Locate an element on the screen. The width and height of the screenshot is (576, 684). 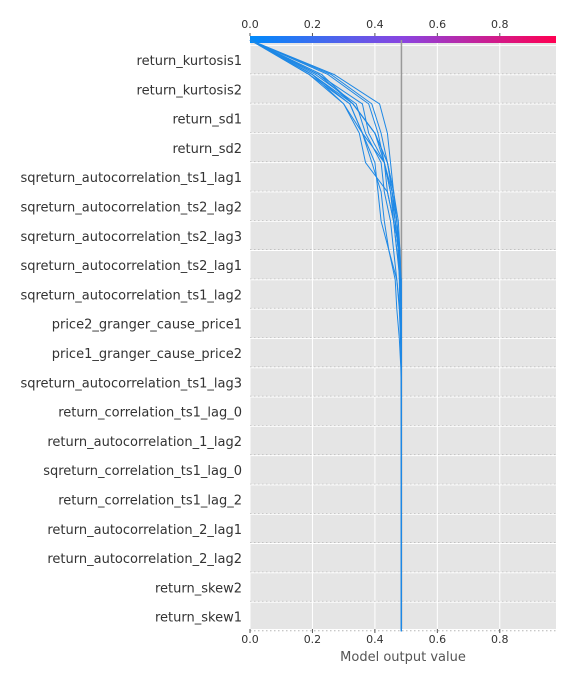
top-tick-label: 0.4 is located at coordinates (375, 24).